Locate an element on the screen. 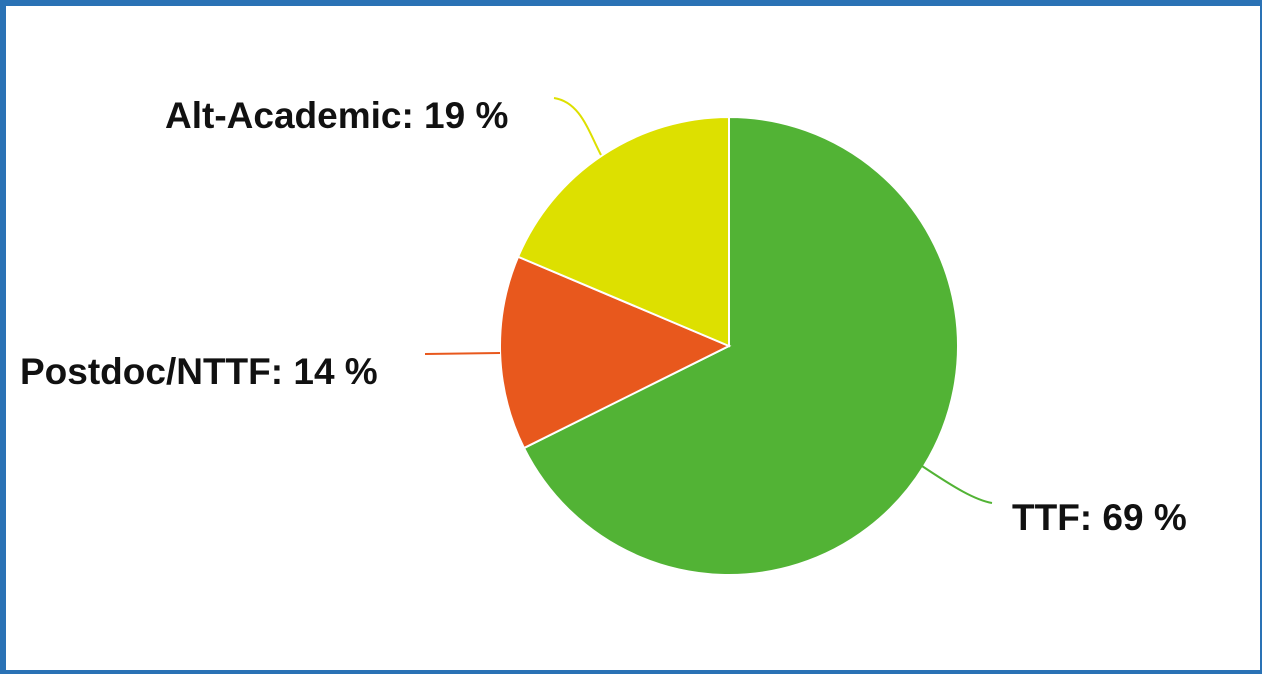 The width and height of the screenshot is (1262, 674). leader-line-ttf is located at coordinates (957, 484).